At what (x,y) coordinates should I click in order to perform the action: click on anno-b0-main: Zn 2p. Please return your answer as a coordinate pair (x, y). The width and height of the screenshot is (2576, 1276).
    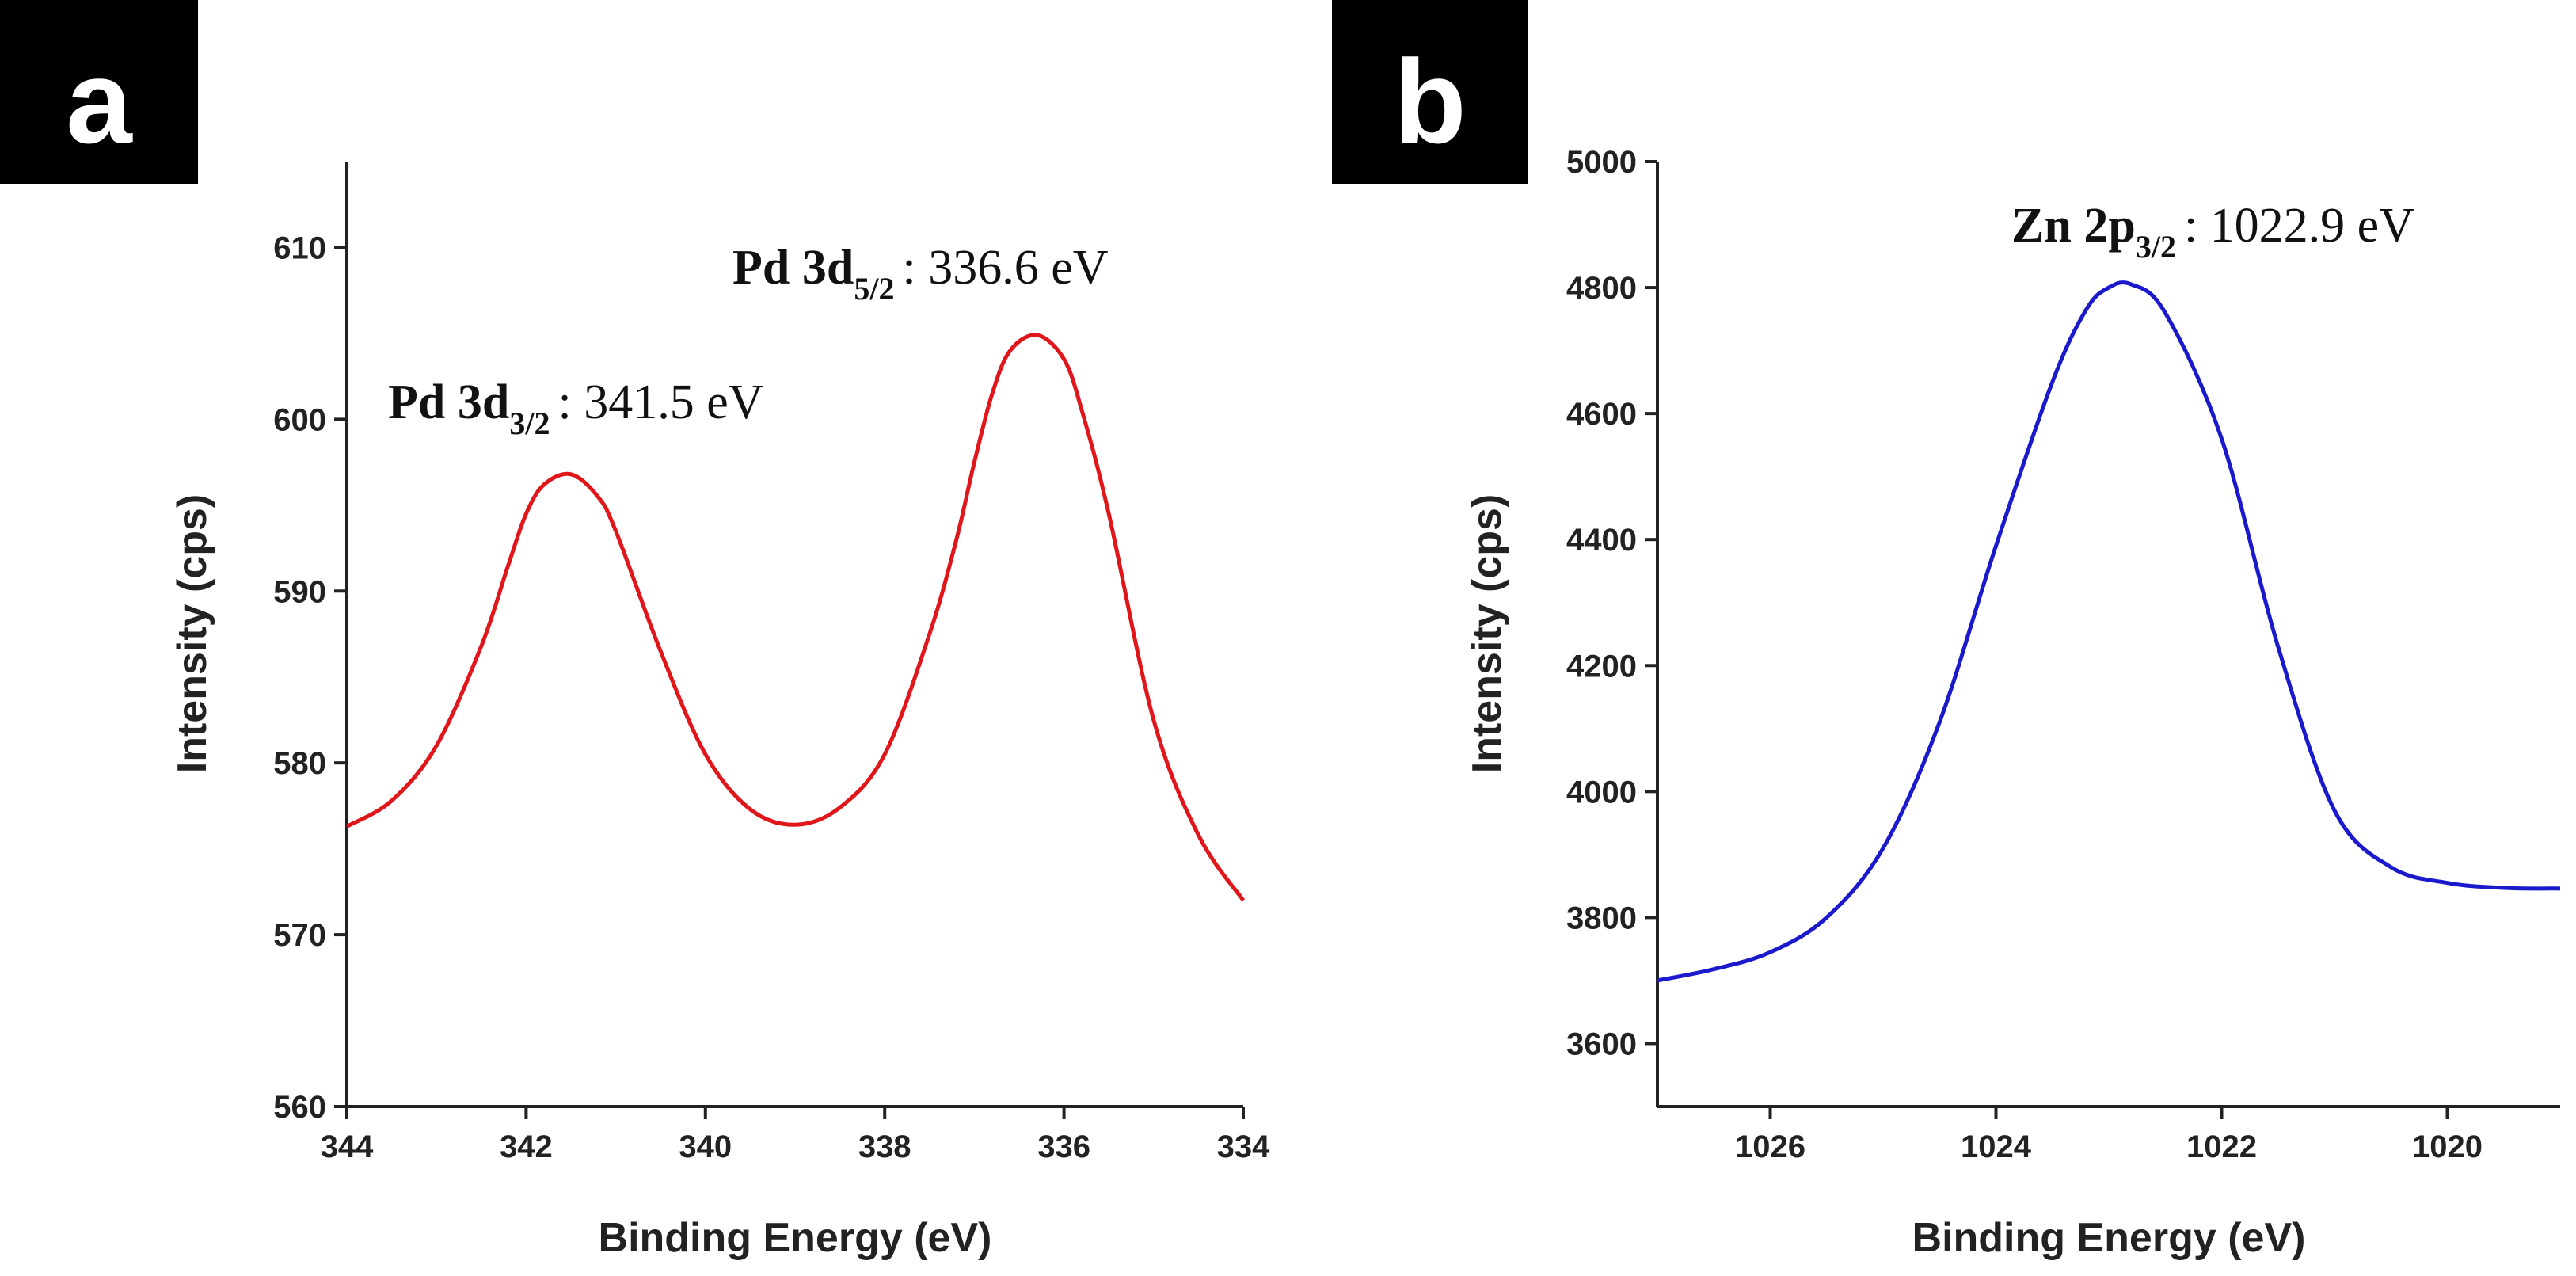
    Looking at the image, I should click on (2073, 226).